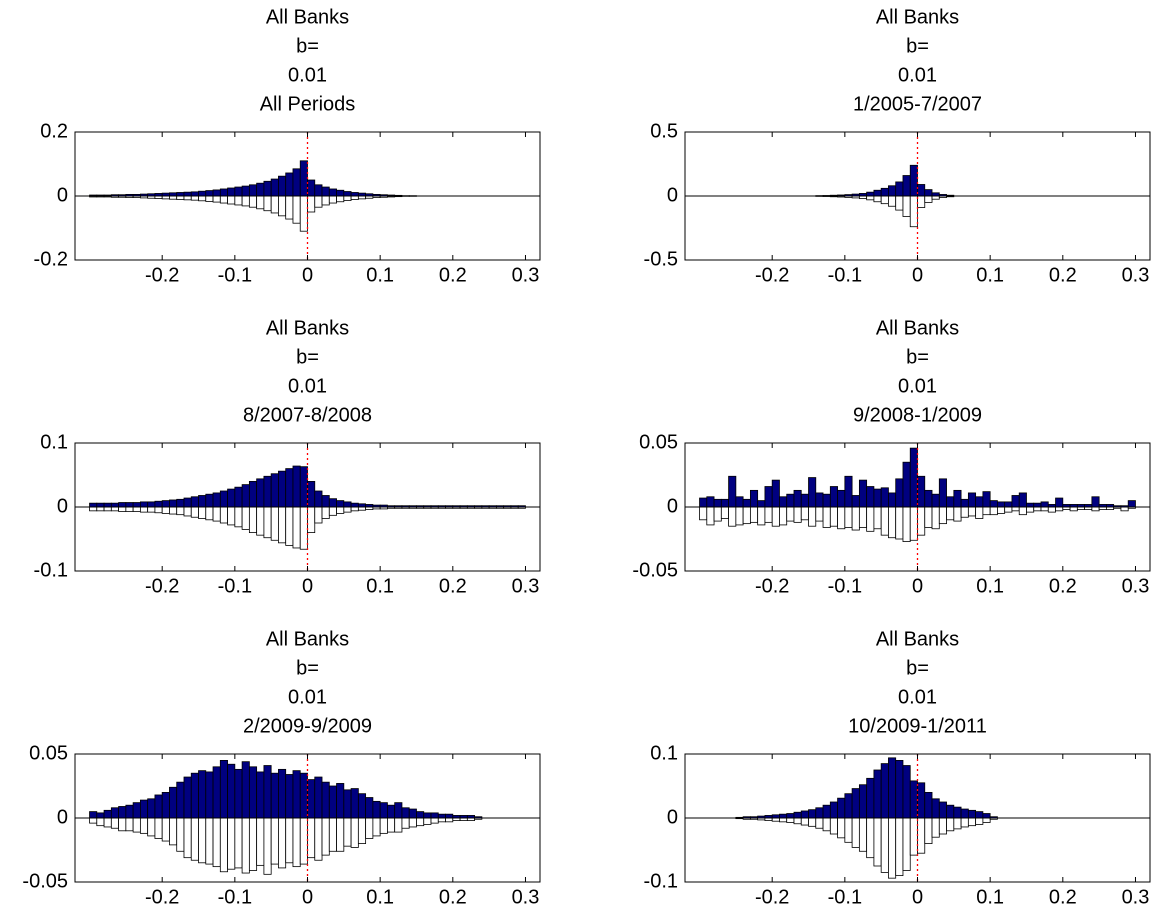 This screenshot has height=915, width=1175. What do you see at coordinates (1136, 275) in the screenshot?
I see `x-tick-label: 0.3` at bounding box center [1136, 275].